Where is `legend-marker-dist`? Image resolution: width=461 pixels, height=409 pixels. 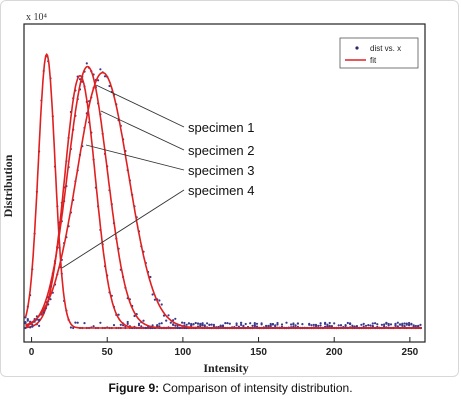
legend-marker-dist is located at coordinates (357, 48).